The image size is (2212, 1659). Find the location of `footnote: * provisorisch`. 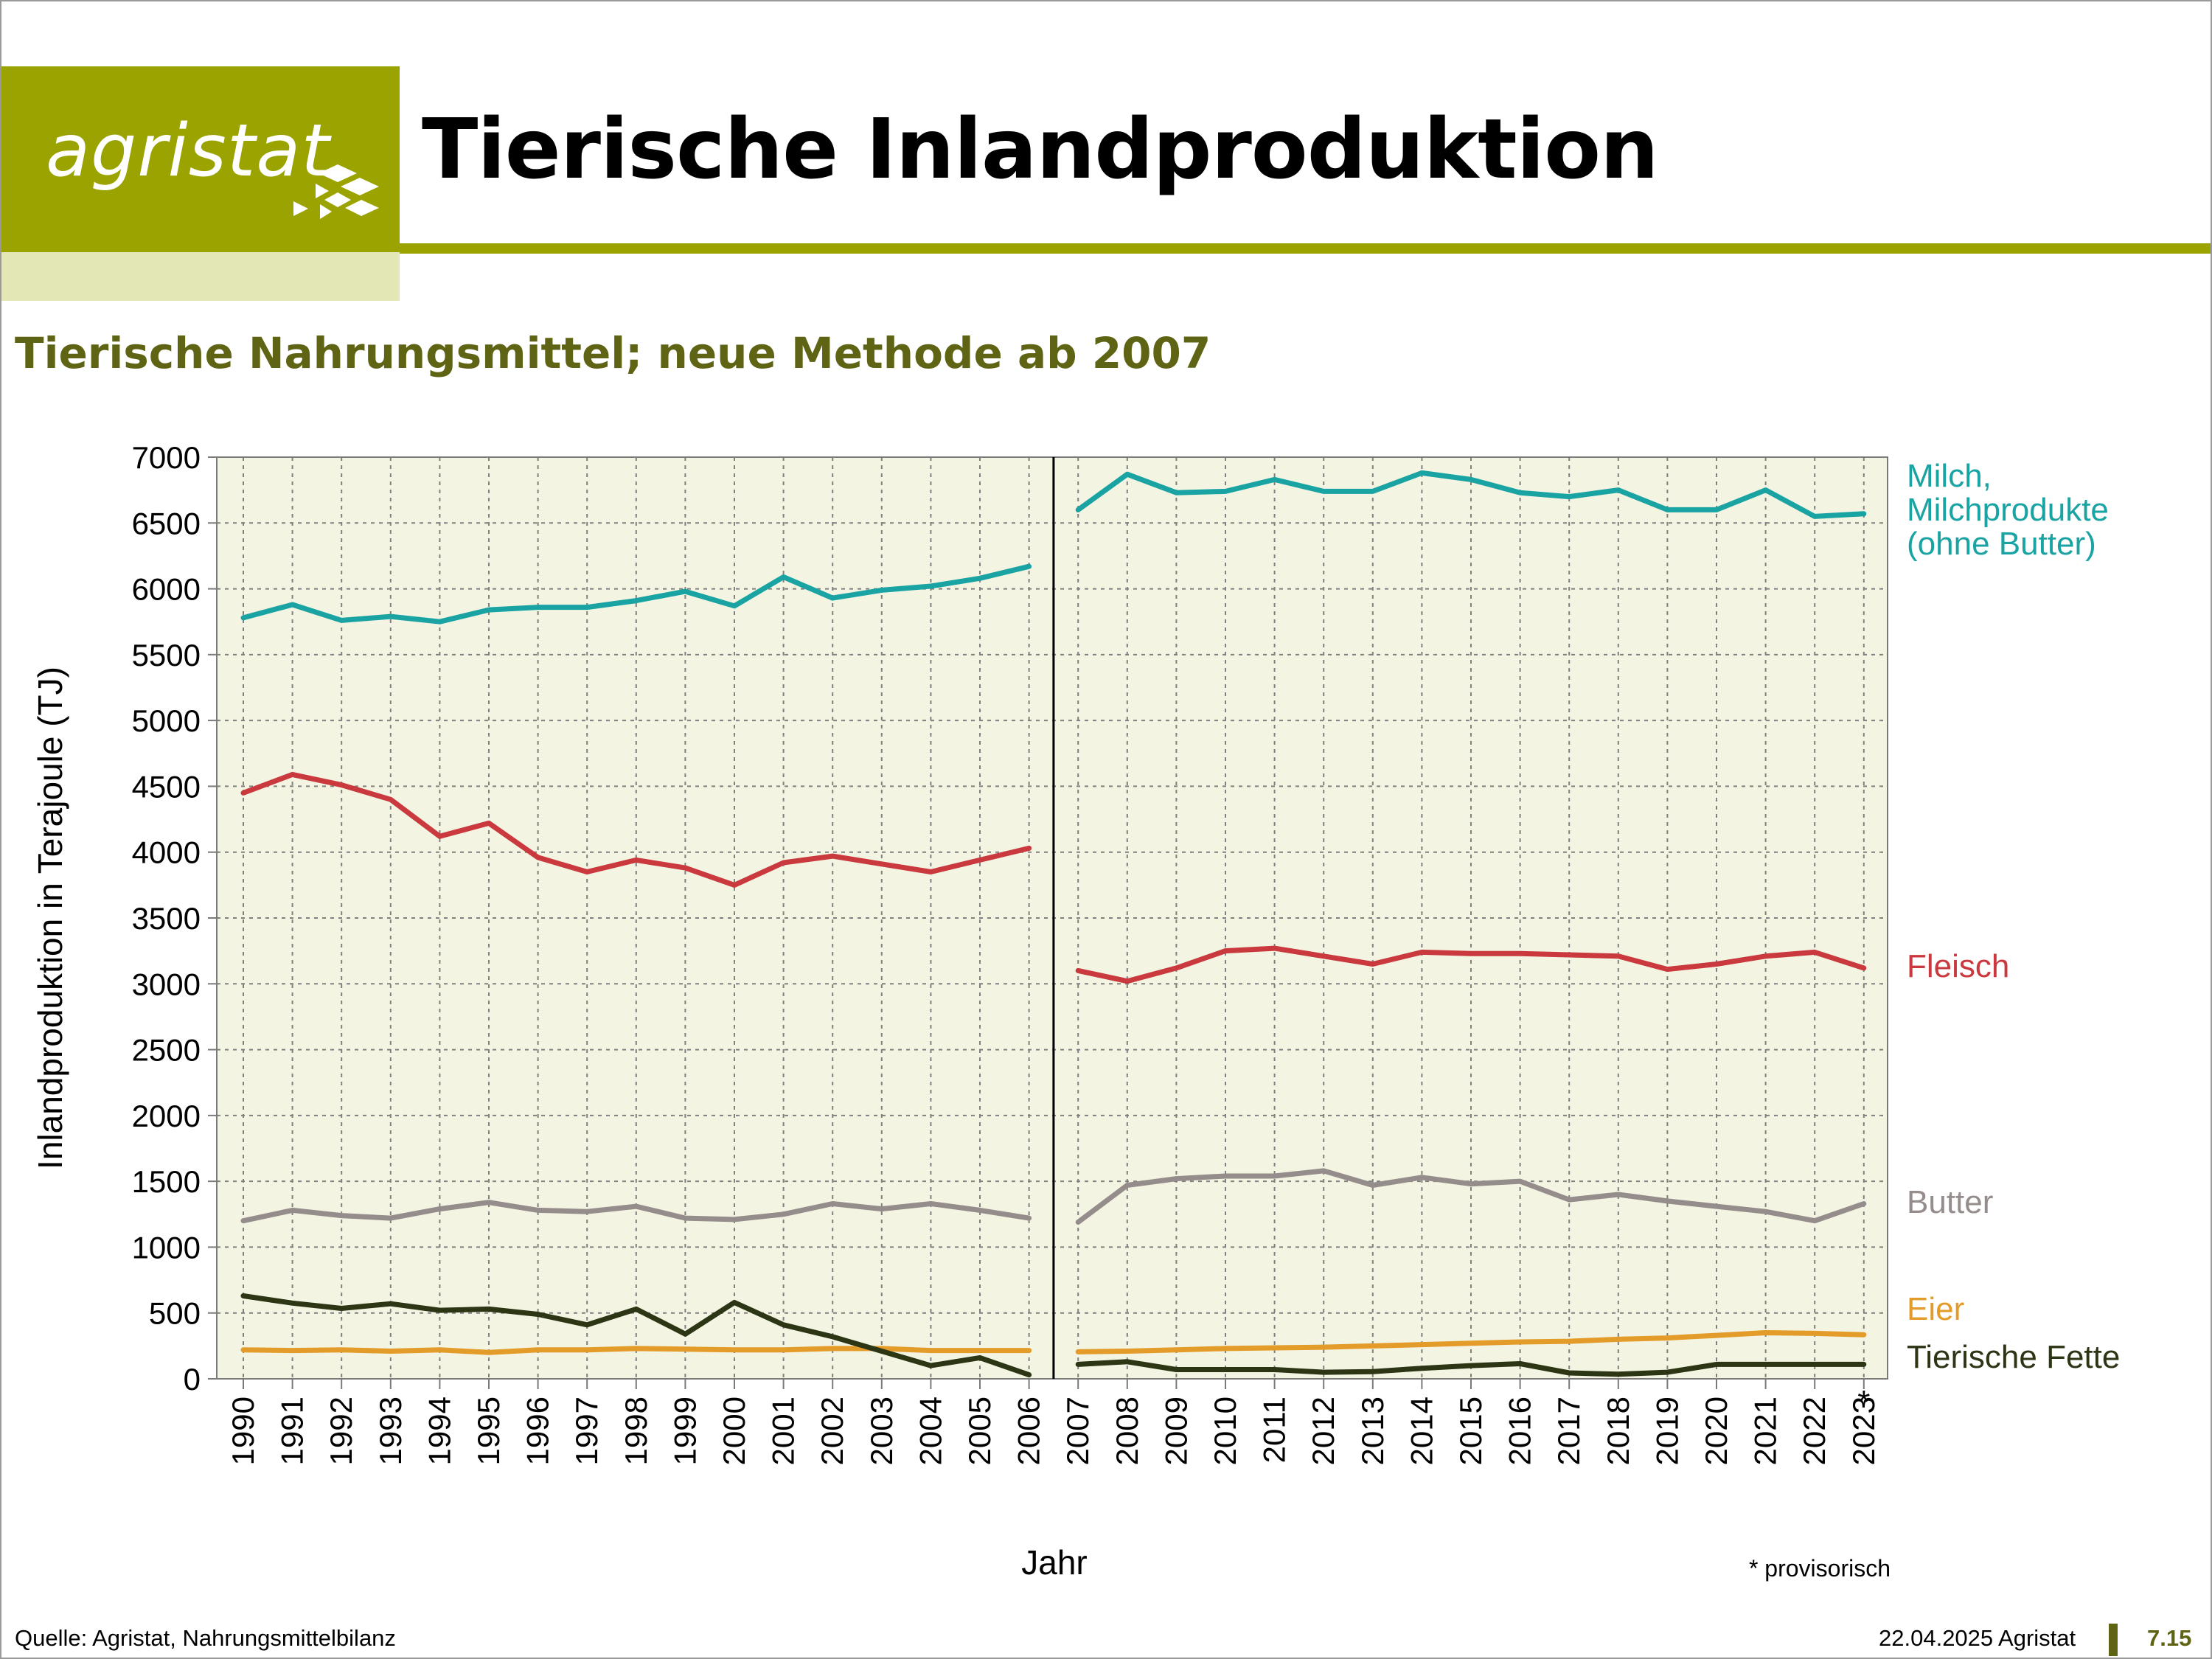

footnote: * provisorisch is located at coordinates (1820, 1568).